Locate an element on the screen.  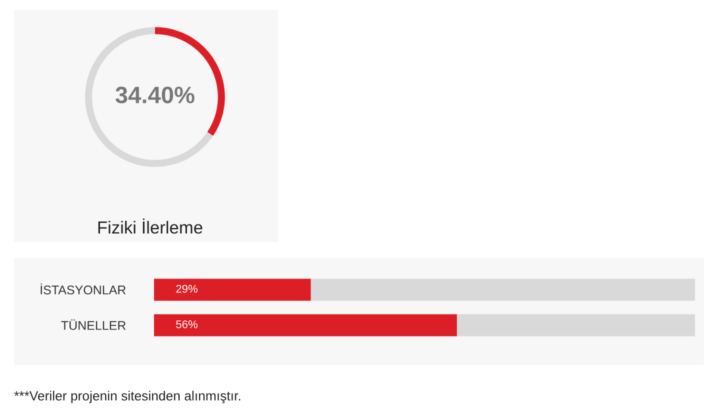
text: ***Veriler projenin sitesinden alınmıştır. is located at coordinates (127, 397).